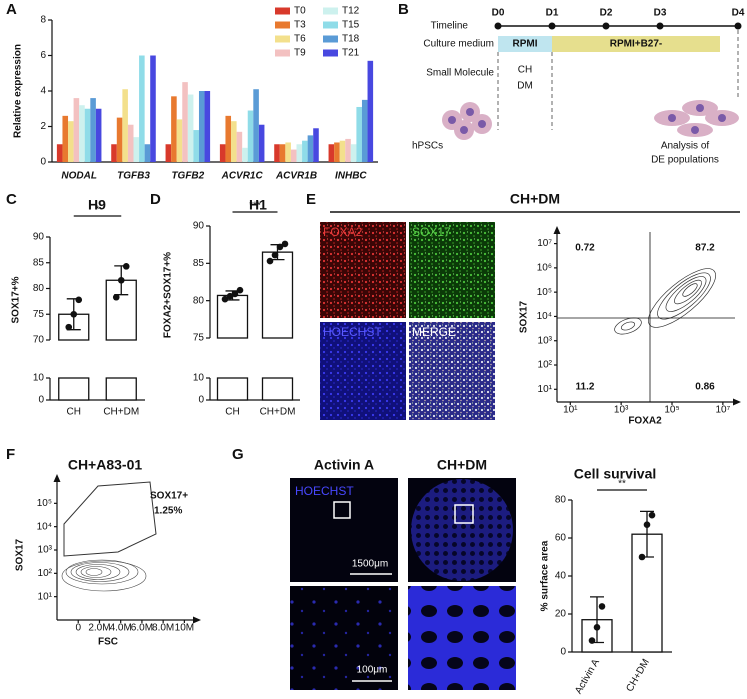 Image resolution: width=747 pixels, height=699 pixels. I want to click on x-tick-label: 10M, so click(184, 628).